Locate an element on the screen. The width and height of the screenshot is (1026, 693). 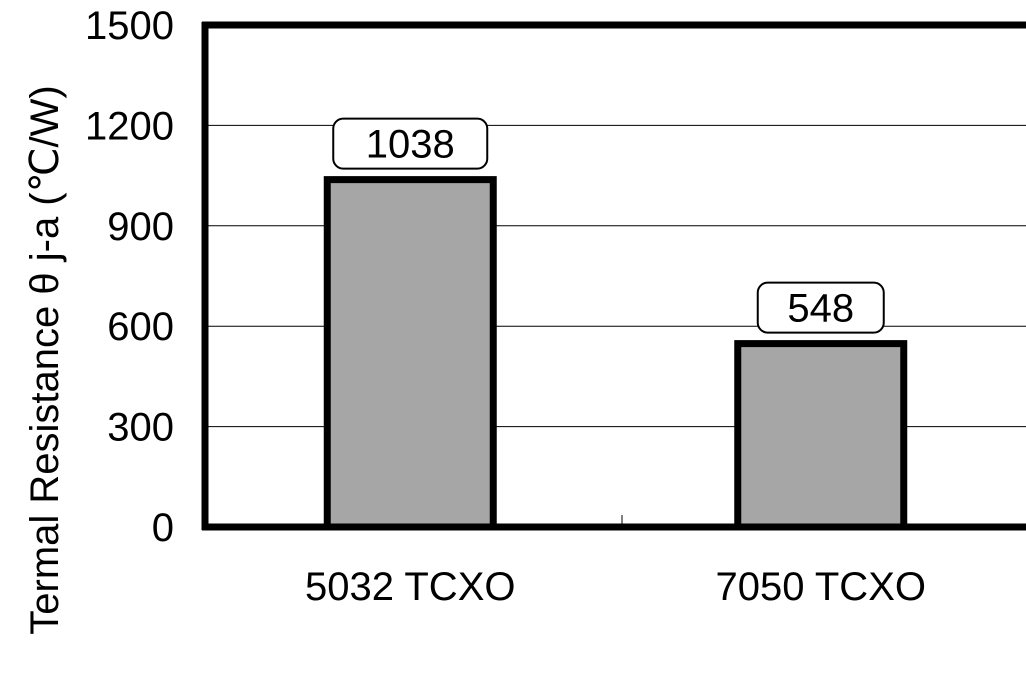
data-label: 548 is located at coordinates (820, 309).